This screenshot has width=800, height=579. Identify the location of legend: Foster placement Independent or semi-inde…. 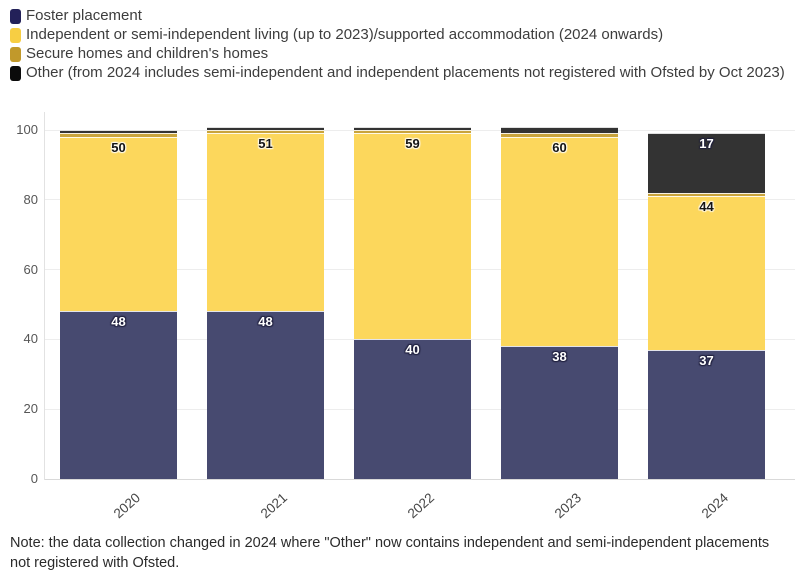
(397, 44).